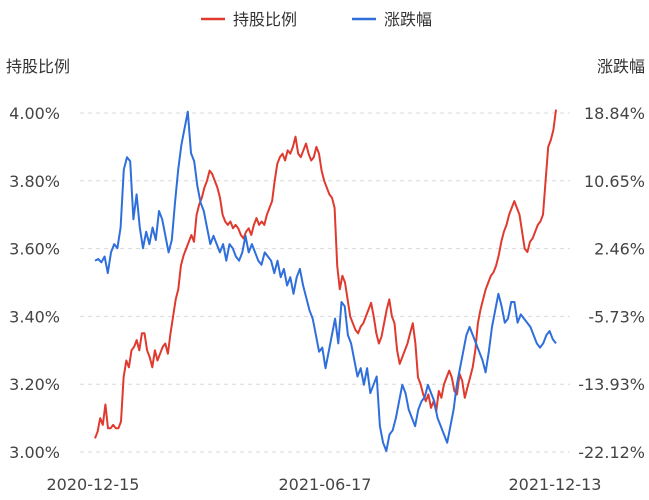 This screenshot has width=649, height=500. What do you see at coordinates (265, 19) in the screenshot?
I see `legend-label-holding-ratio: 持股比例` at bounding box center [265, 19].